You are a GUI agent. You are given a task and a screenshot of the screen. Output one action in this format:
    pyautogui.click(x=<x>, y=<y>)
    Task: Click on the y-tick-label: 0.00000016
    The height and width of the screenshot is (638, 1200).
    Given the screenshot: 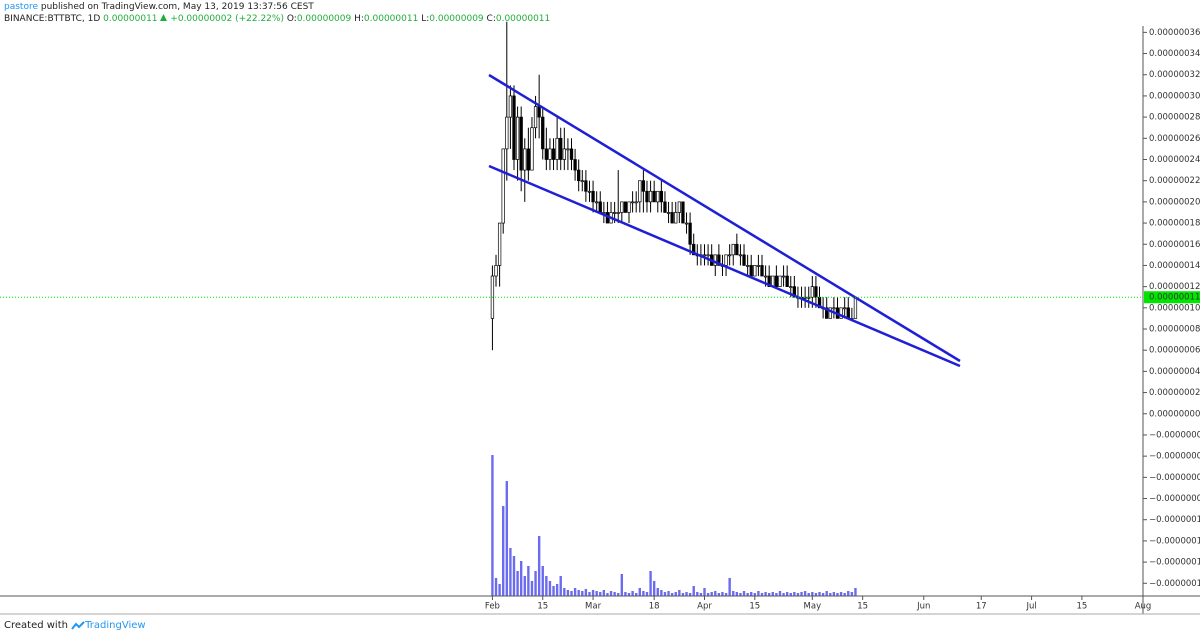 What is the action you would take?
    pyautogui.click(x=1174, y=245)
    